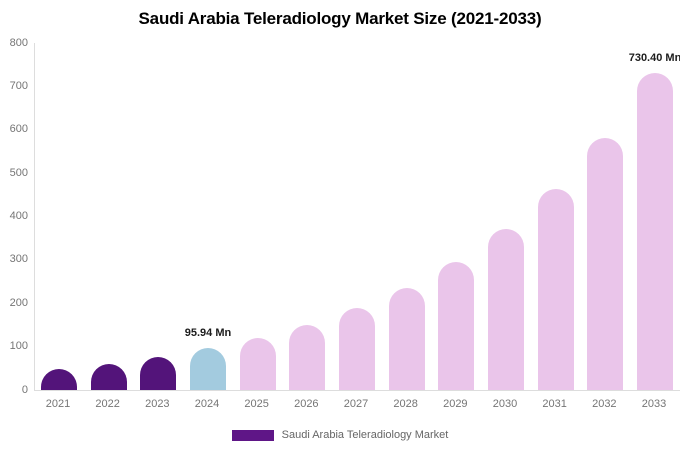  I want to click on x-axis-label-2033: 2033, so click(654, 404).